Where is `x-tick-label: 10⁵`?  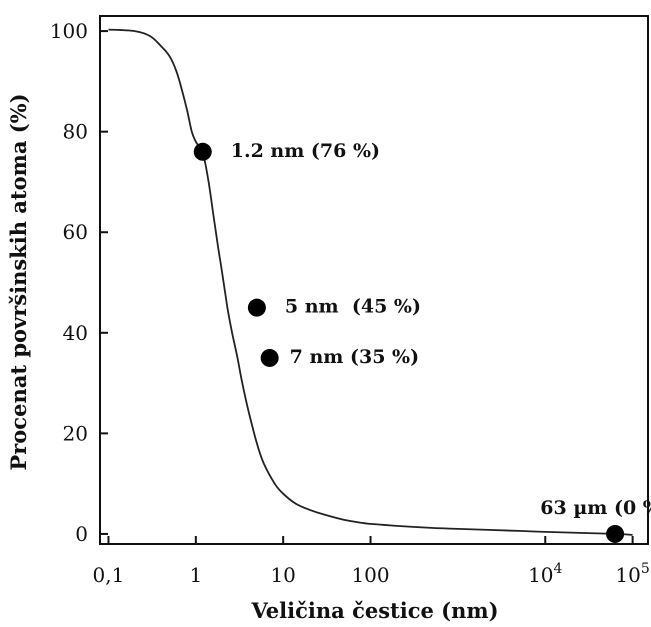
x-tick-label: 10⁵ is located at coordinates (632, 574).